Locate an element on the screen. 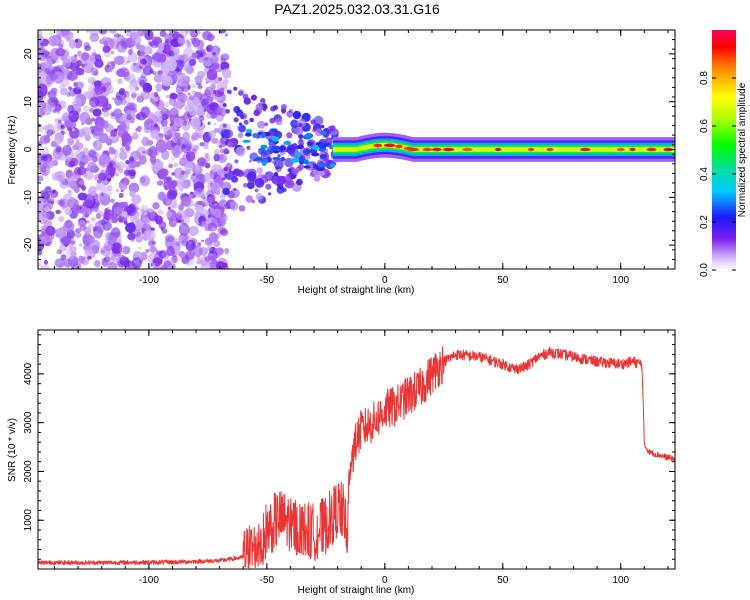 Image resolution: width=750 pixels, height=600 pixels. colorbar-tick-label: 0.2 is located at coordinates (704, 222).